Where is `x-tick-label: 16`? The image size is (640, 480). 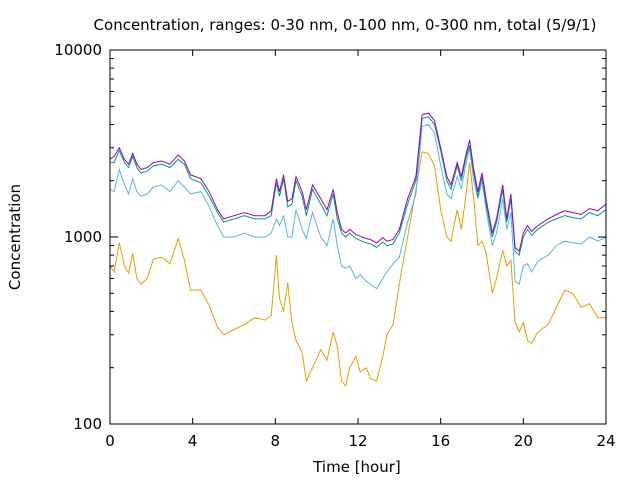
x-tick-label: 16 is located at coordinates (440, 441).